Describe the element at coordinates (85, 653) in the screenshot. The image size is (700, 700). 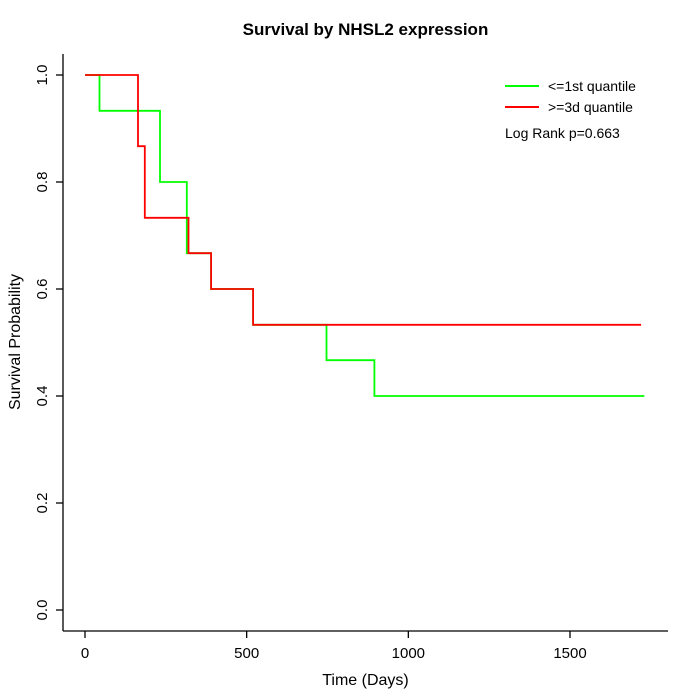
I see `x-tick-label: 0` at that location.